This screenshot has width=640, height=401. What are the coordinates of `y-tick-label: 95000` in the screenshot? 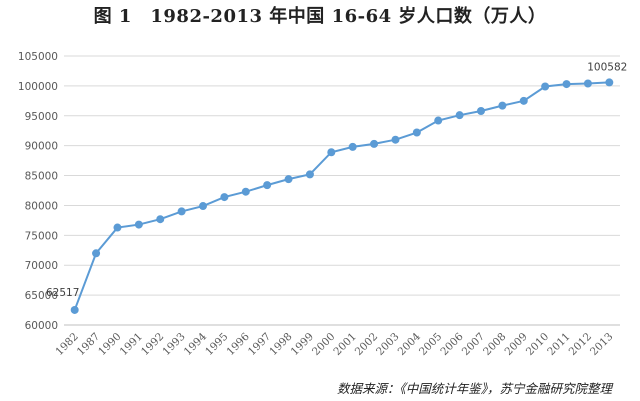 It's located at (41, 117).